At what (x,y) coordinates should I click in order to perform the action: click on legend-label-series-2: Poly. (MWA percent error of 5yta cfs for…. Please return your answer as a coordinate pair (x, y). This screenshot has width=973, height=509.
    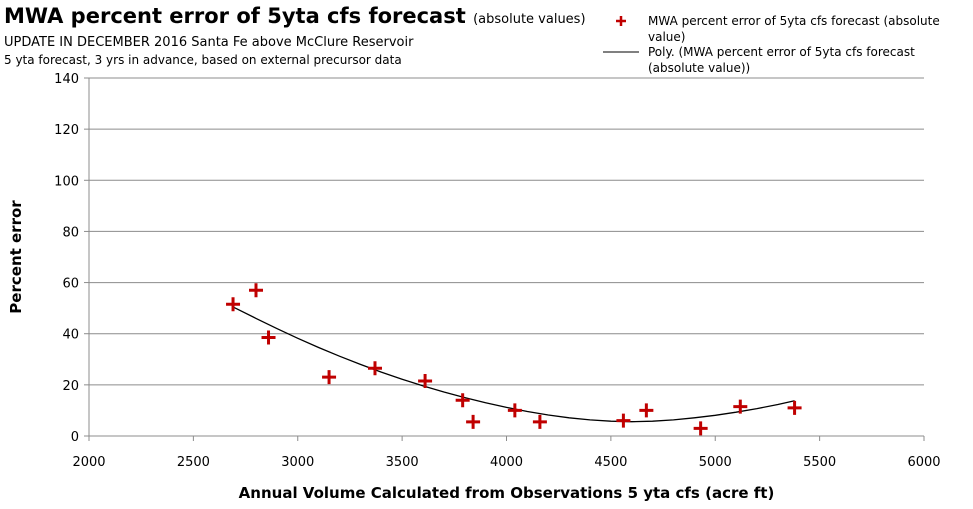
    Looking at the image, I should click on (781, 60).